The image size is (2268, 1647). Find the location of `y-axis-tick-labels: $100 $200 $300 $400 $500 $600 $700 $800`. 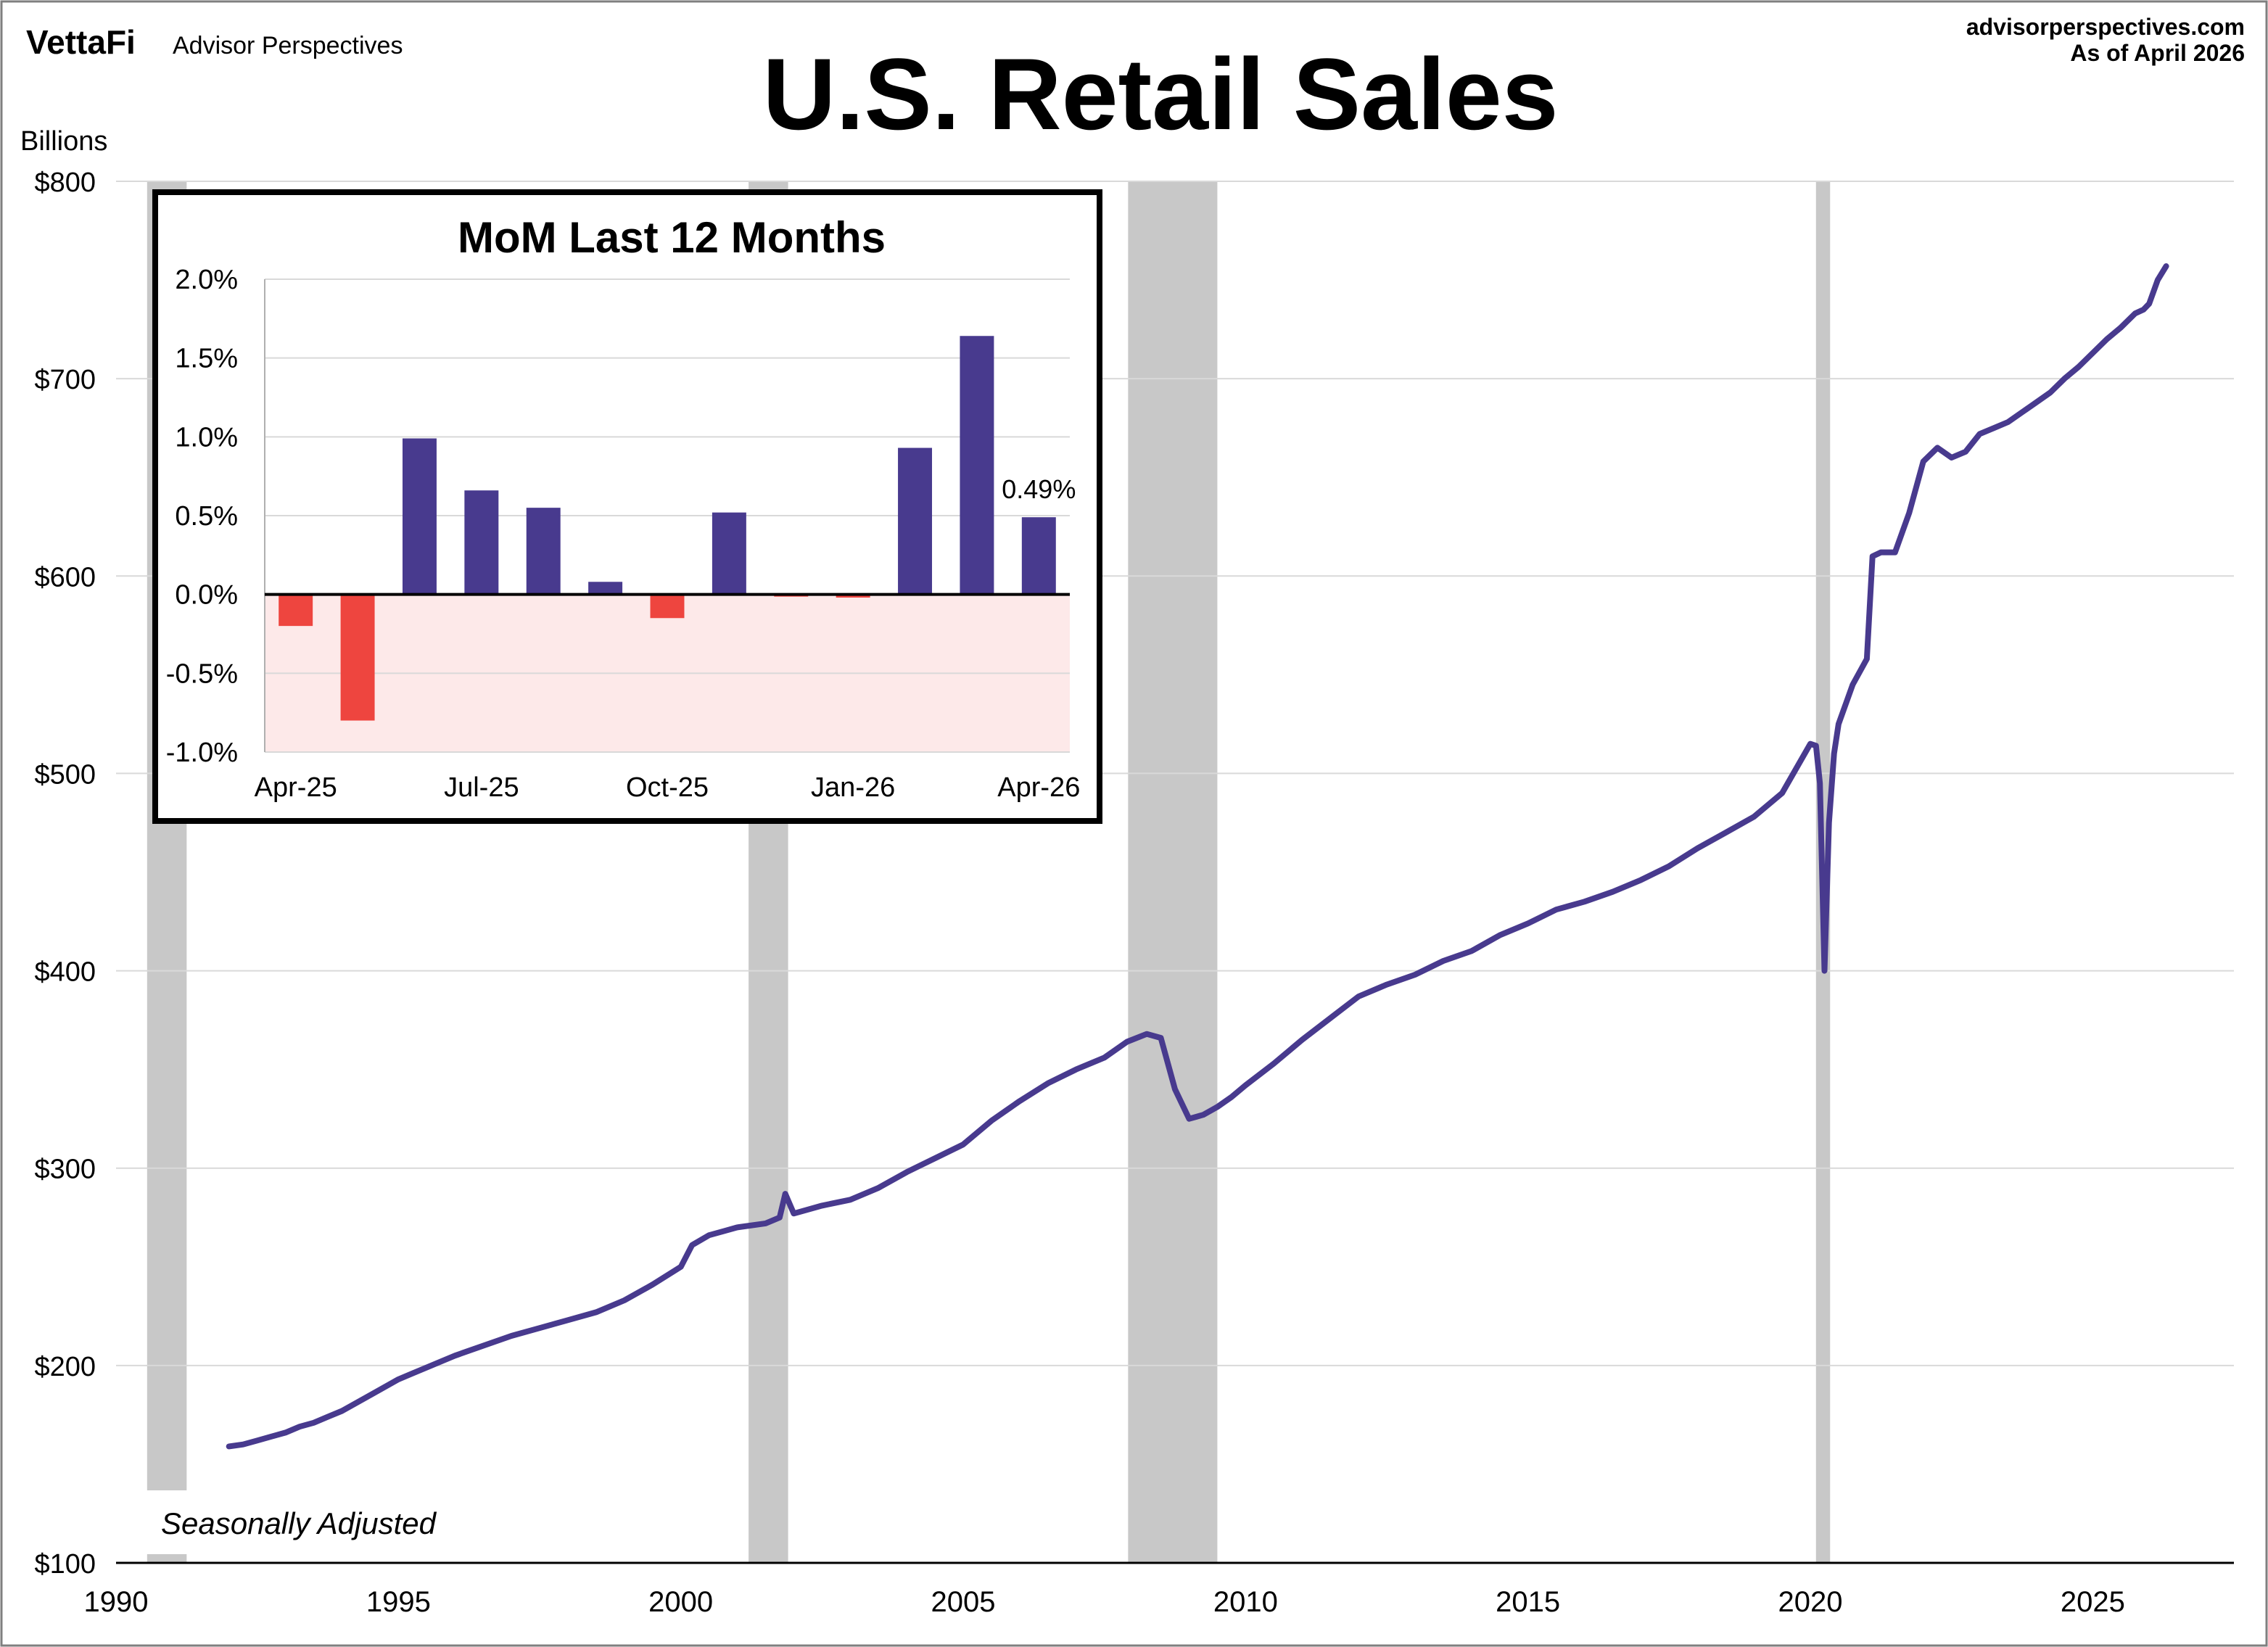

y-axis-tick-labels: $100 $200 $300 $400 $500 $600 $700 $800 is located at coordinates (65, 874).